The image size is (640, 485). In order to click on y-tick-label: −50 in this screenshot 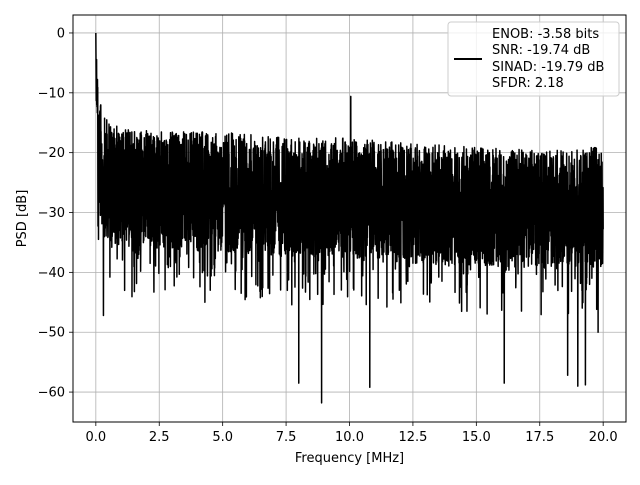, I will do `click(51, 333)`.